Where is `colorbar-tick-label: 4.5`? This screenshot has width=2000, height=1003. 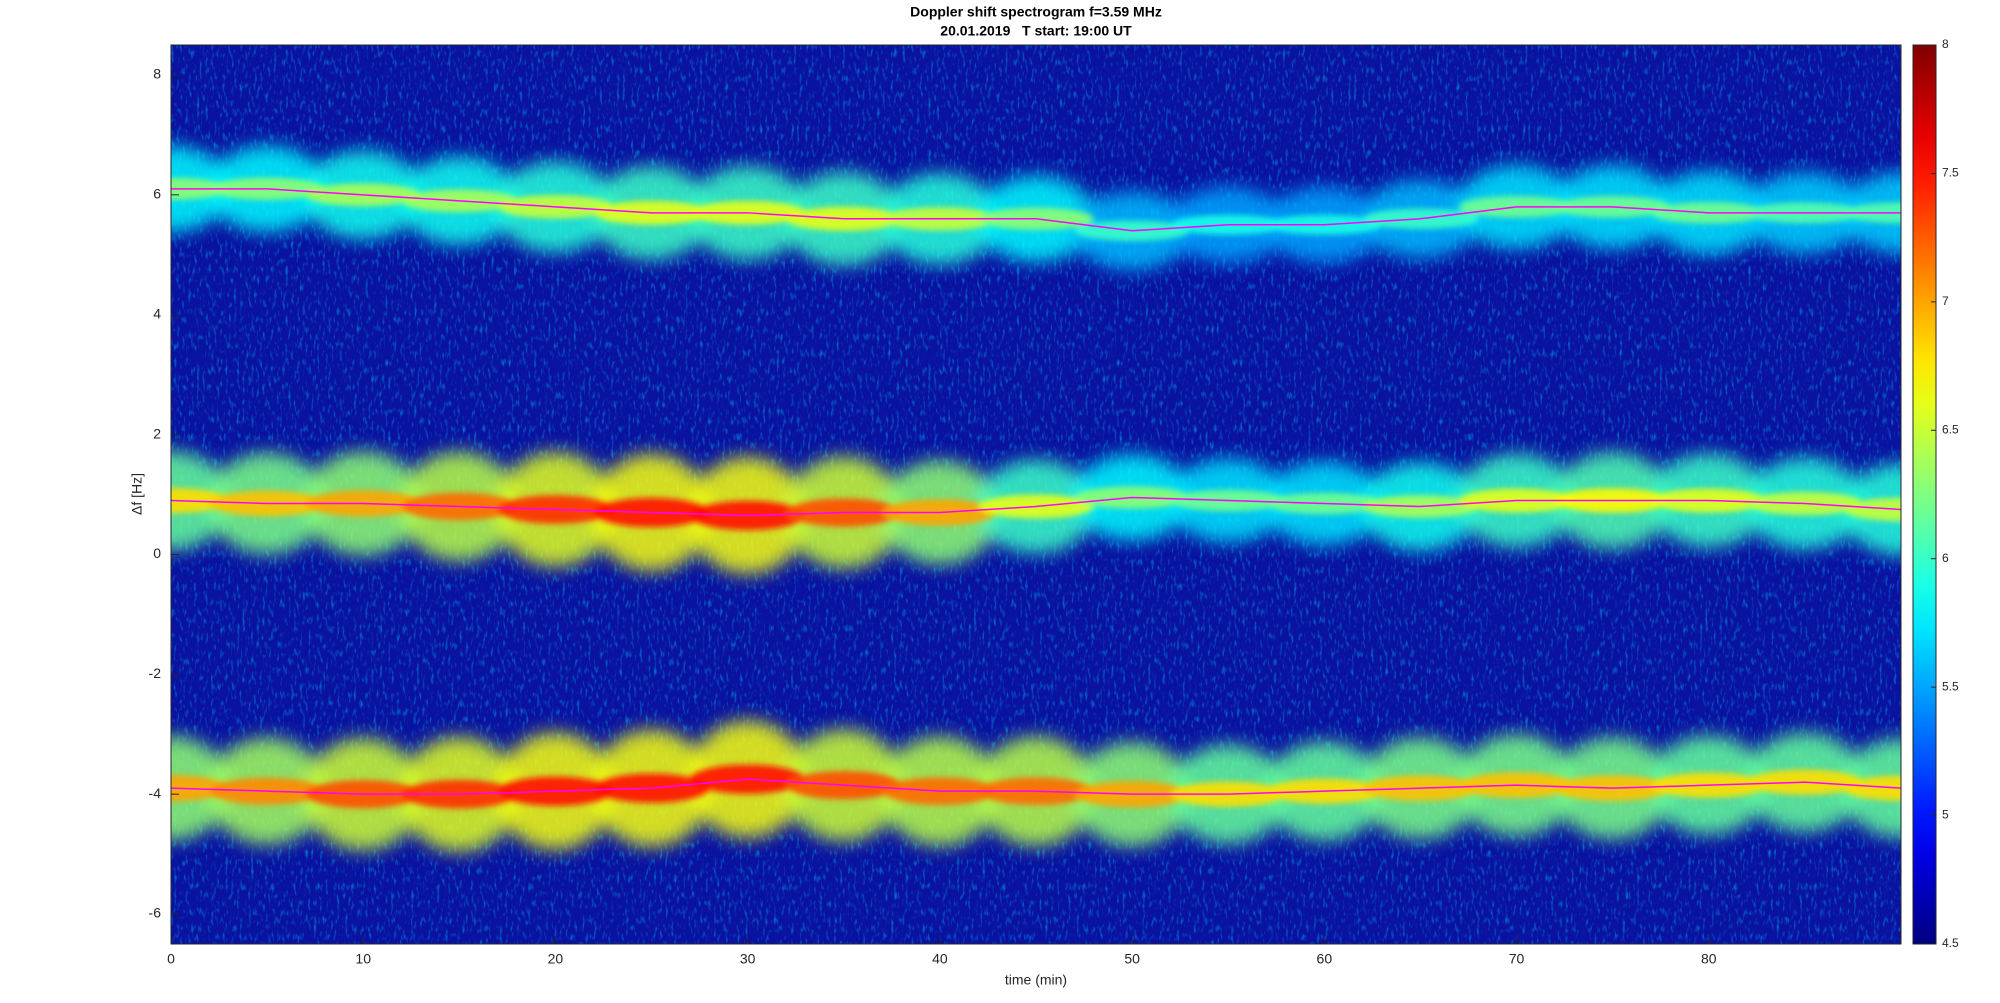 colorbar-tick-label: 4.5 is located at coordinates (1950, 943).